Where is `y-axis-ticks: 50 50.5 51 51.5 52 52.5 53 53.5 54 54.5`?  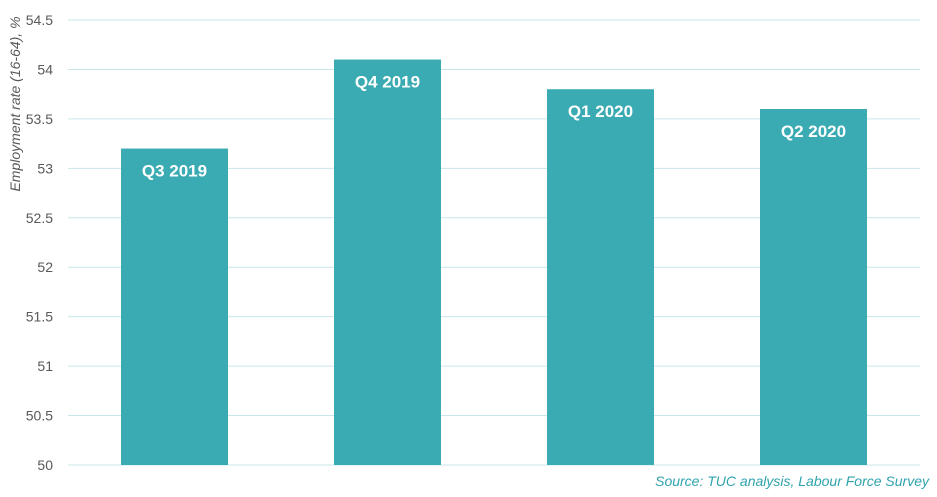
y-axis-ticks: 50 50.5 51 51.5 52 52.5 53 53.5 54 54.5 is located at coordinates (39, 242).